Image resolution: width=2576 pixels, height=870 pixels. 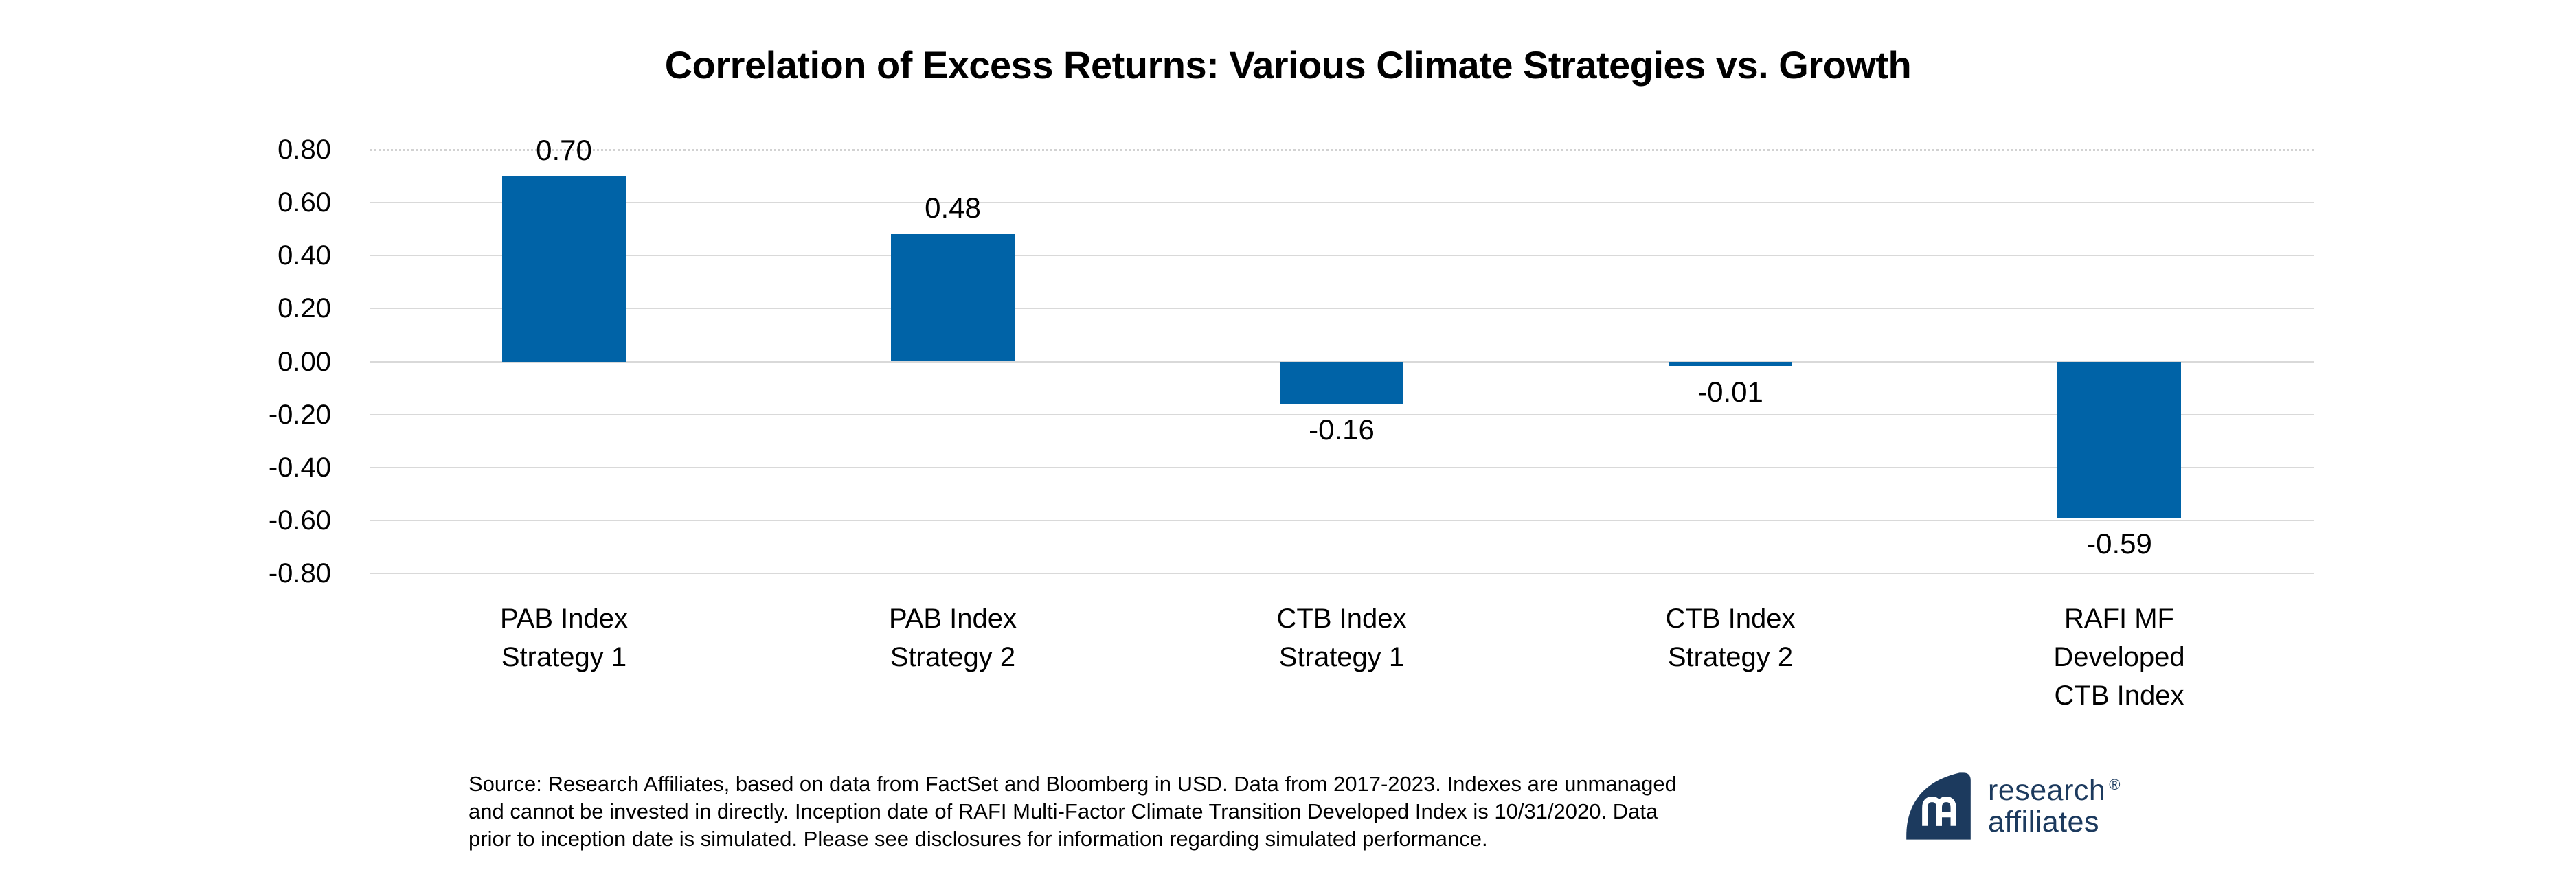 I want to click on logo-brand-line-2: affiliates, so click(x=2043, y=821).